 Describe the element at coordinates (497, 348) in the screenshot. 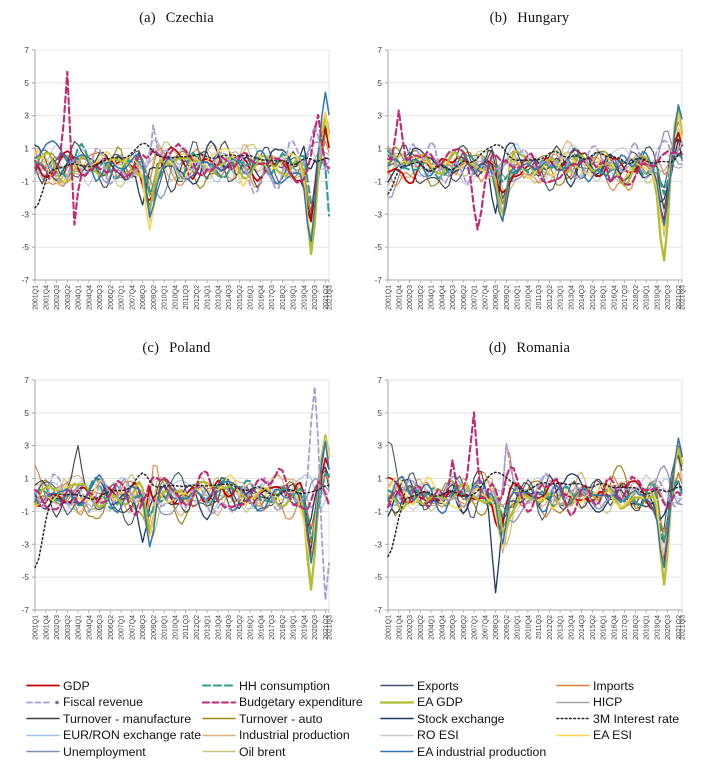

I see `chart-title-prefix: (d)` at that location.